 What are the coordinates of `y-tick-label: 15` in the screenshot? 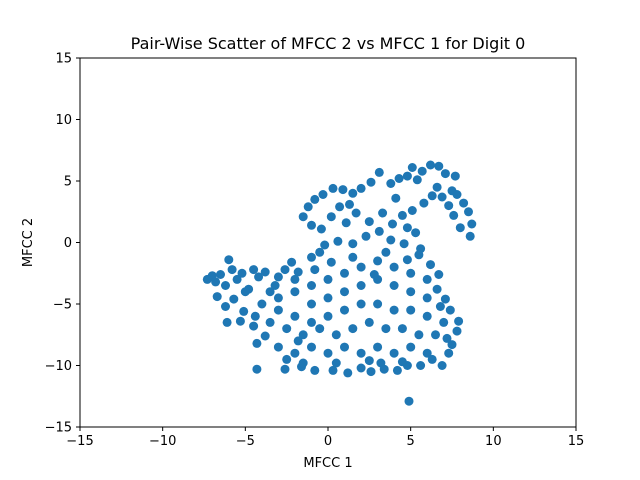 It's located at (63, 59).